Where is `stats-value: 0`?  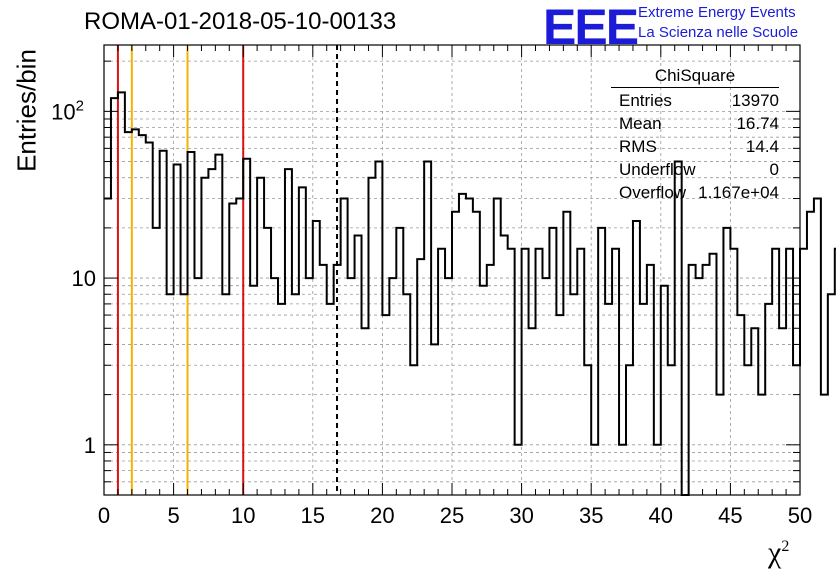 stats-value: 0 is located at coordinates (774, 169).